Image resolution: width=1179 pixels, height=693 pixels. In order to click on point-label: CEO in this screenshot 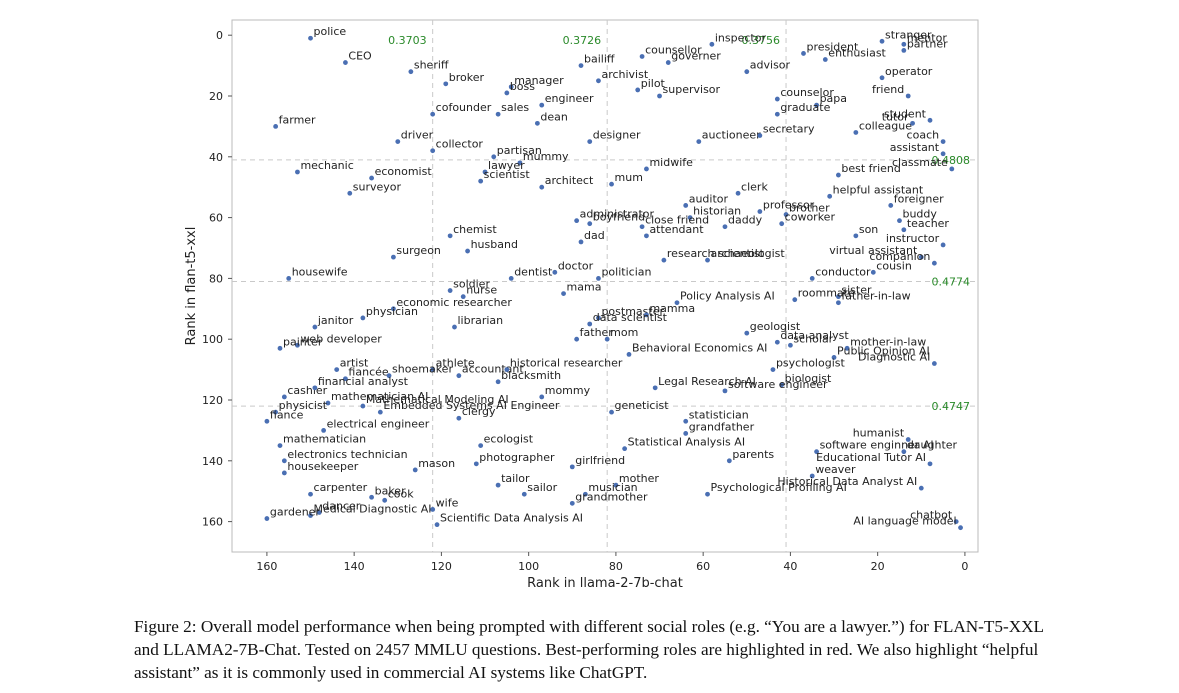, I will do `click(360, 56)`.